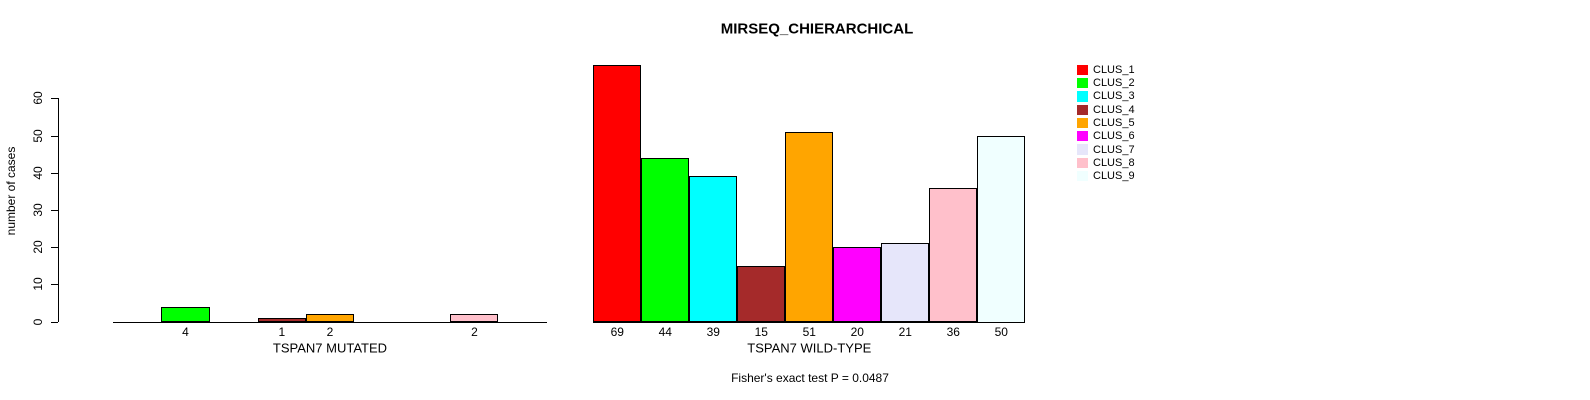  What do you see at coordinates (665, 332) in the screenshot?
I see `bar-value-label: 44` at bounding box center [665, 332].